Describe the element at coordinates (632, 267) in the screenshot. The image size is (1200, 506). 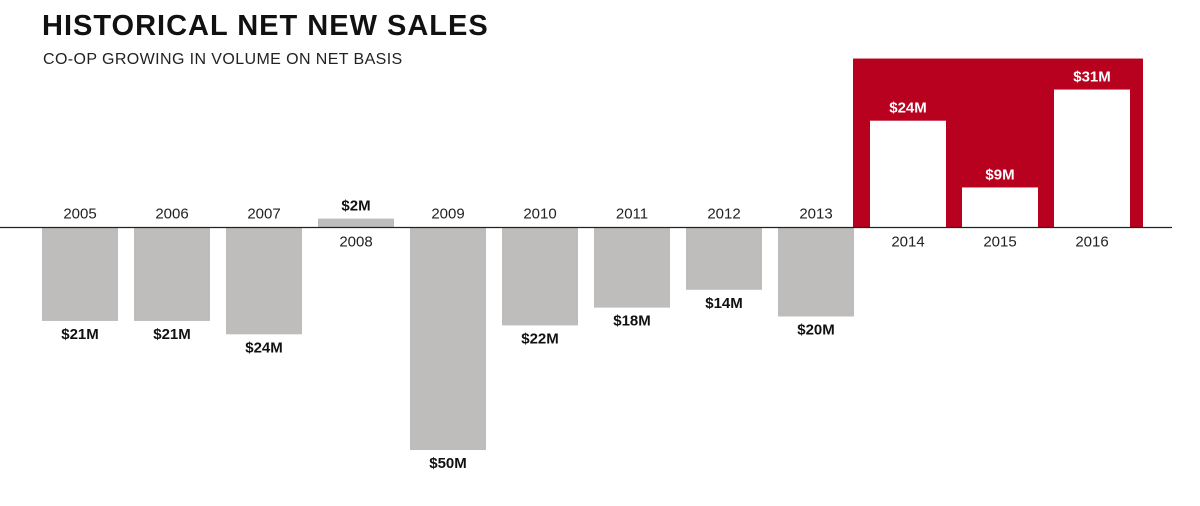
I see `bar-2011` at that location.